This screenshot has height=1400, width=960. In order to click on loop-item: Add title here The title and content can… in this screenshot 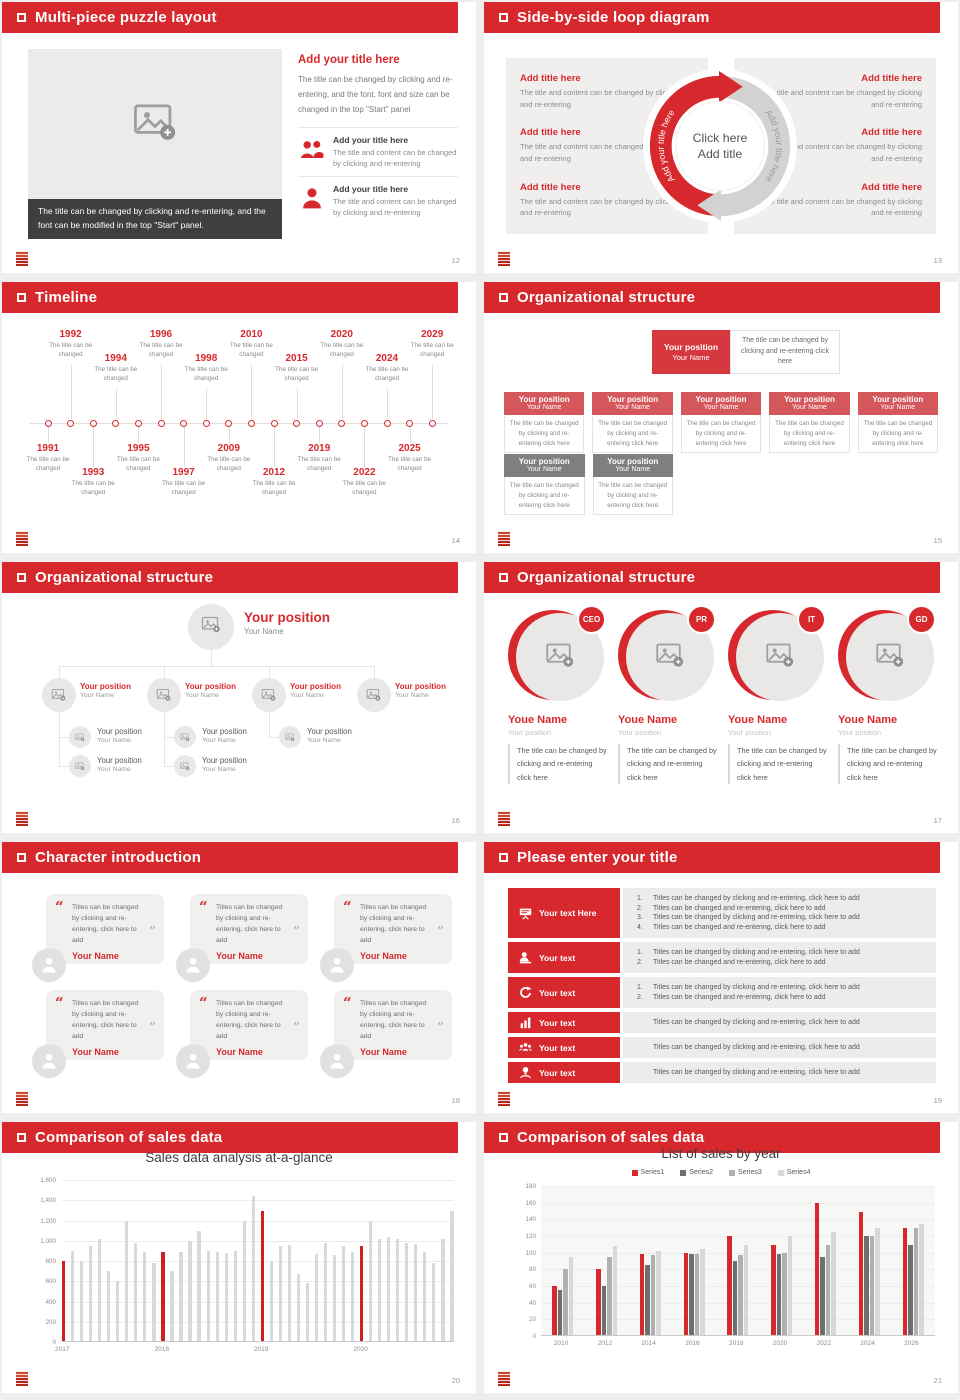, I will do `click(607, 91)`.